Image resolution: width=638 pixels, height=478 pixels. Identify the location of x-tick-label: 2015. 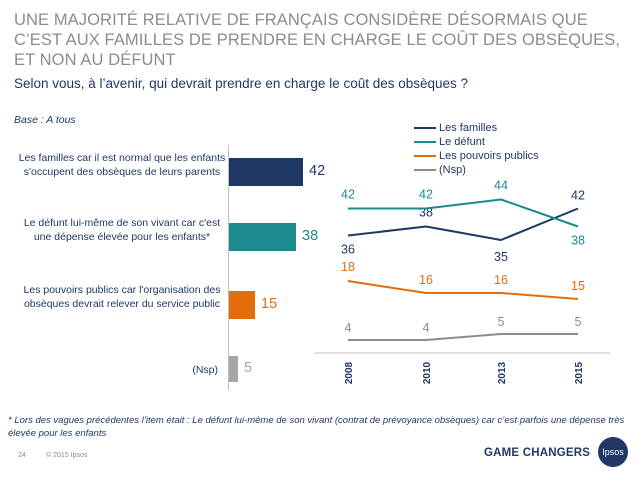
(579, 372).